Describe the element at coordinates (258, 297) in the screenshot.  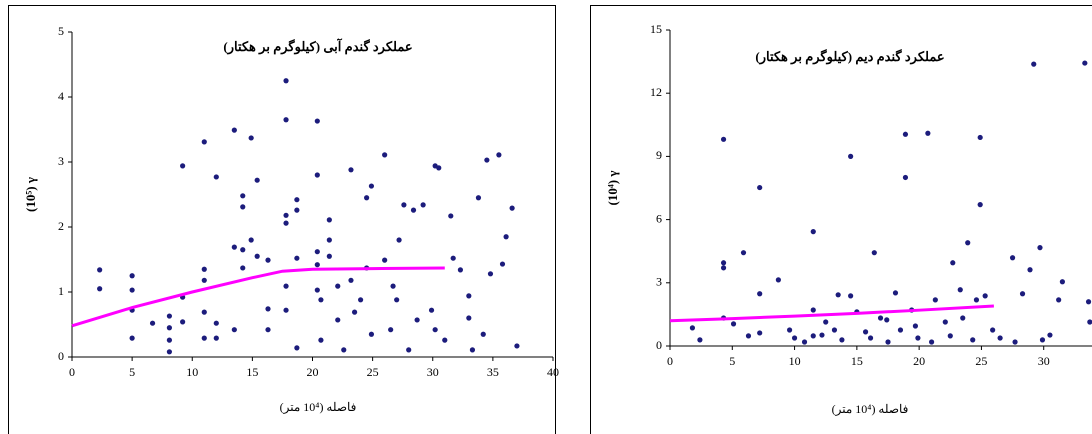
I see `fit-curve` at that location.